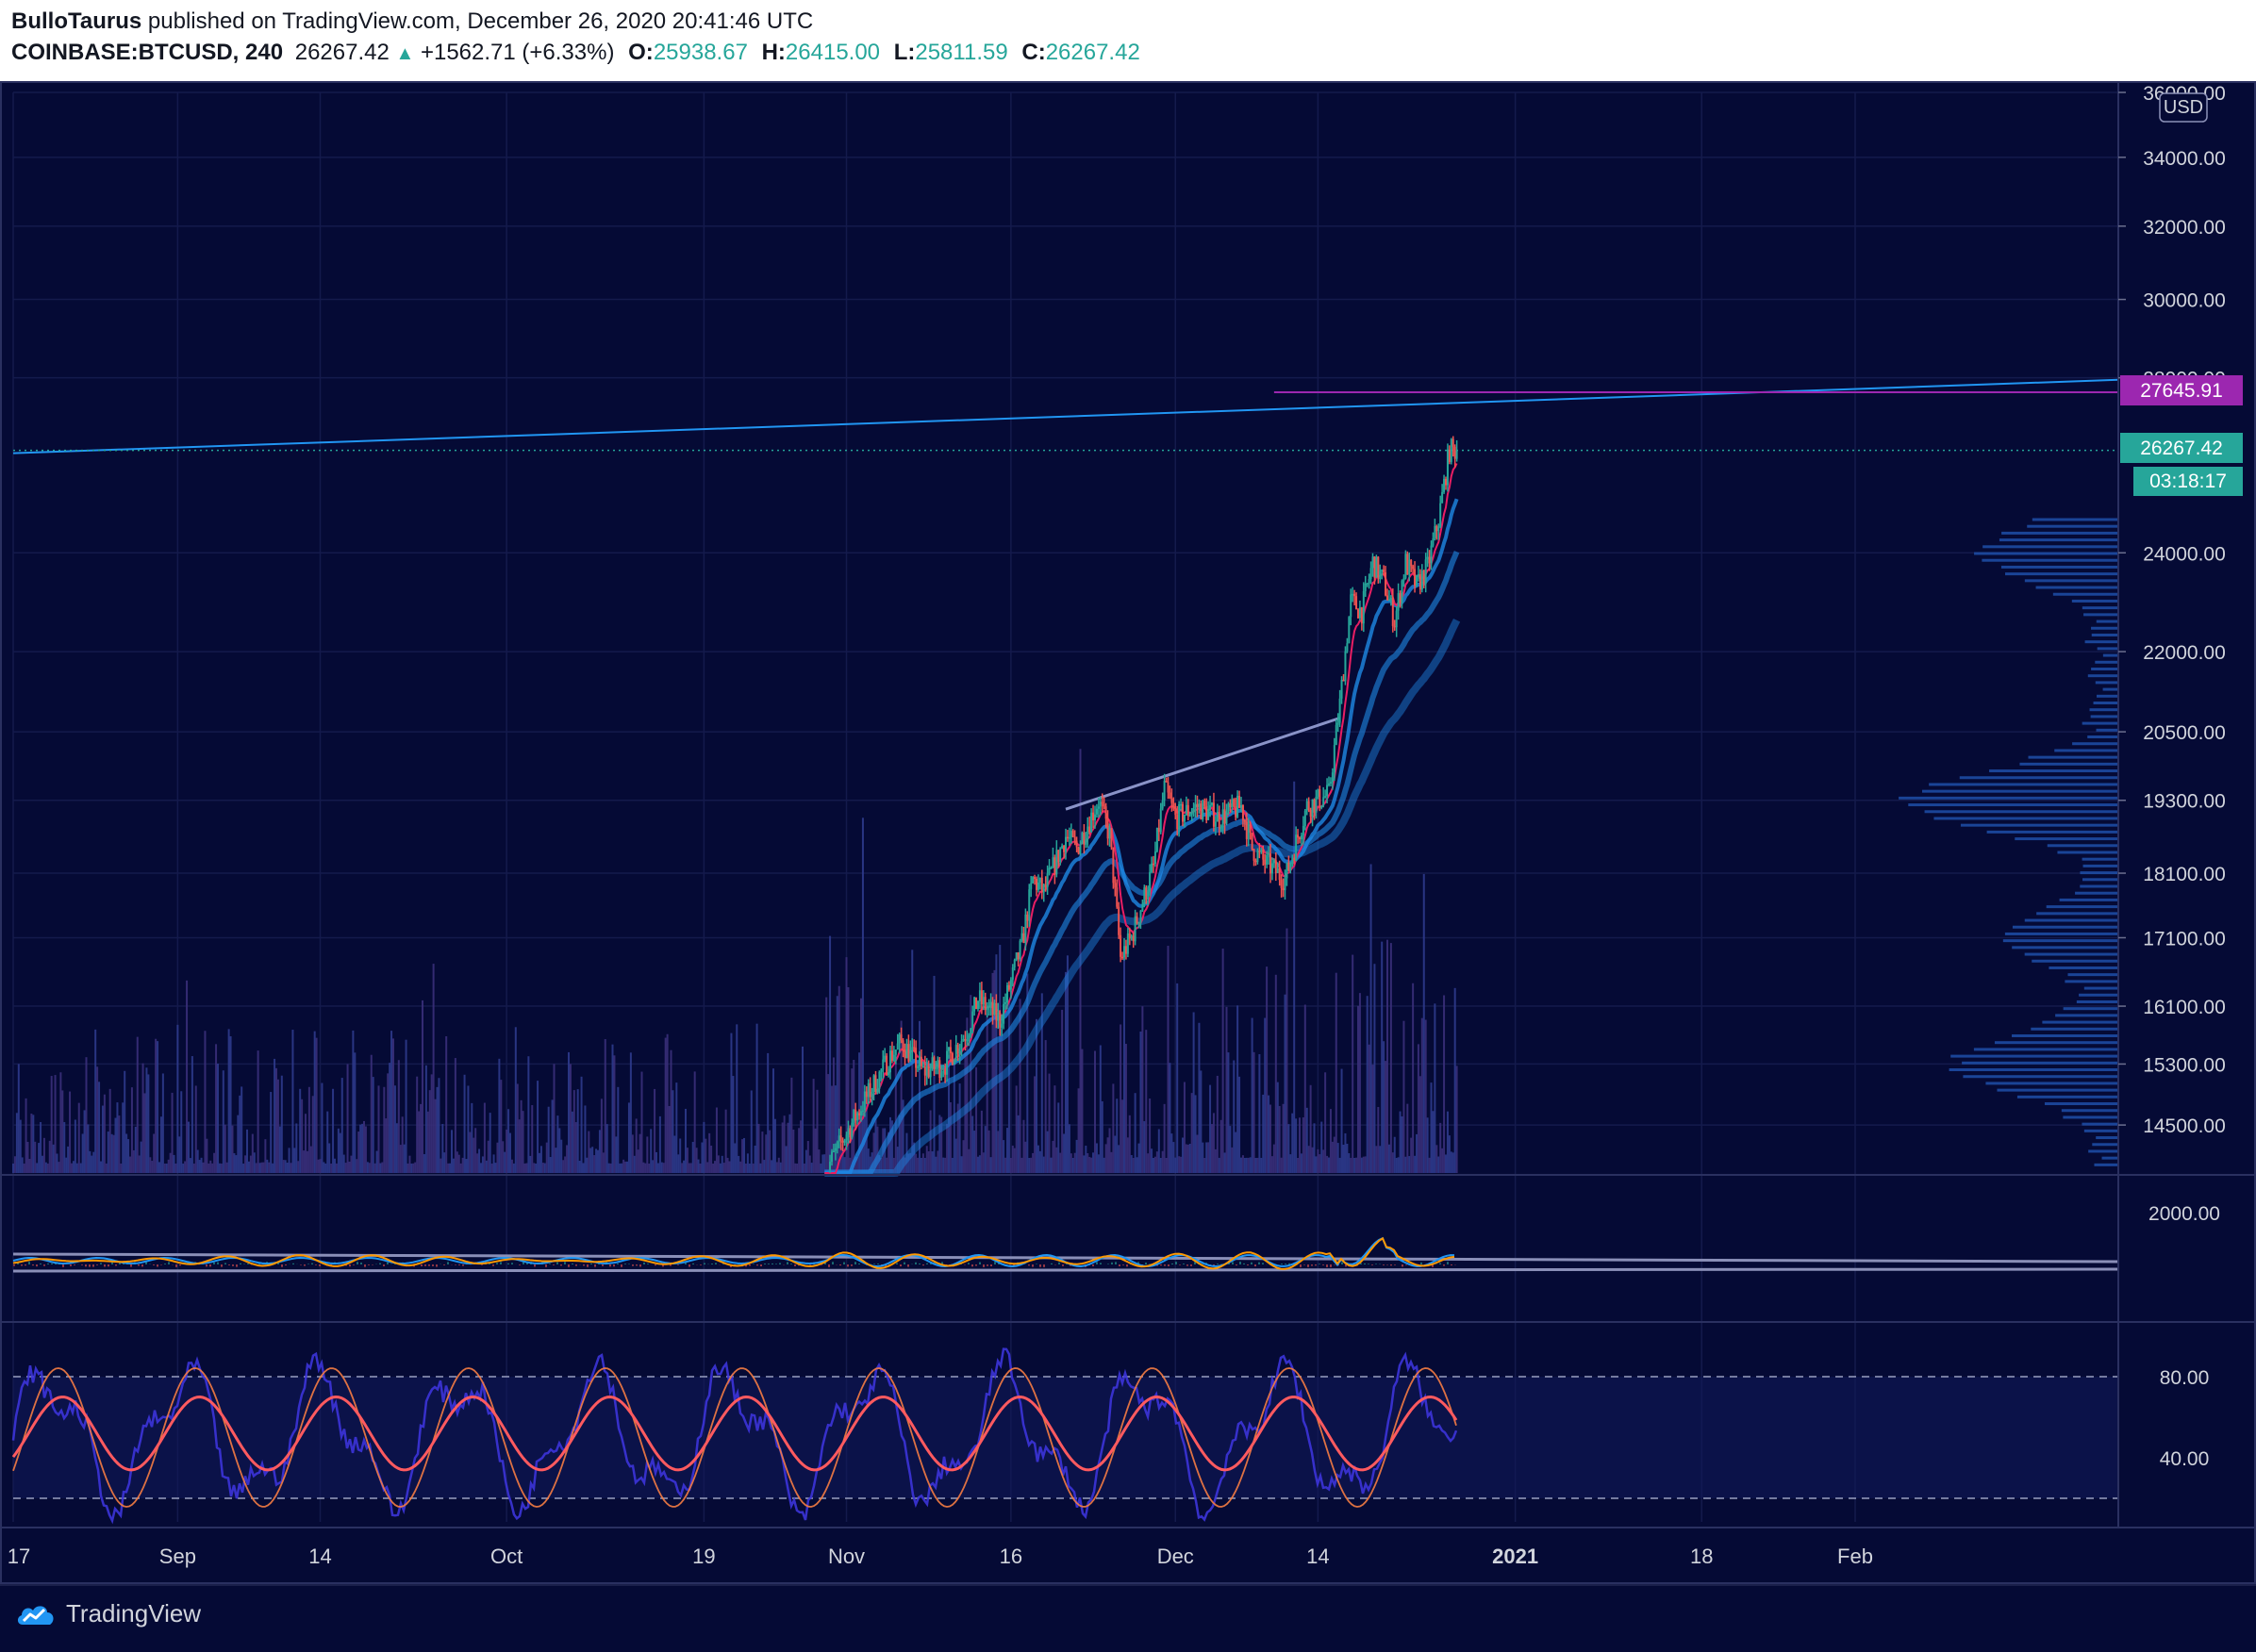 This screenshot has width=2256, height=1652. I want to click on time-axis-label: 14, so click(1318, 1556).